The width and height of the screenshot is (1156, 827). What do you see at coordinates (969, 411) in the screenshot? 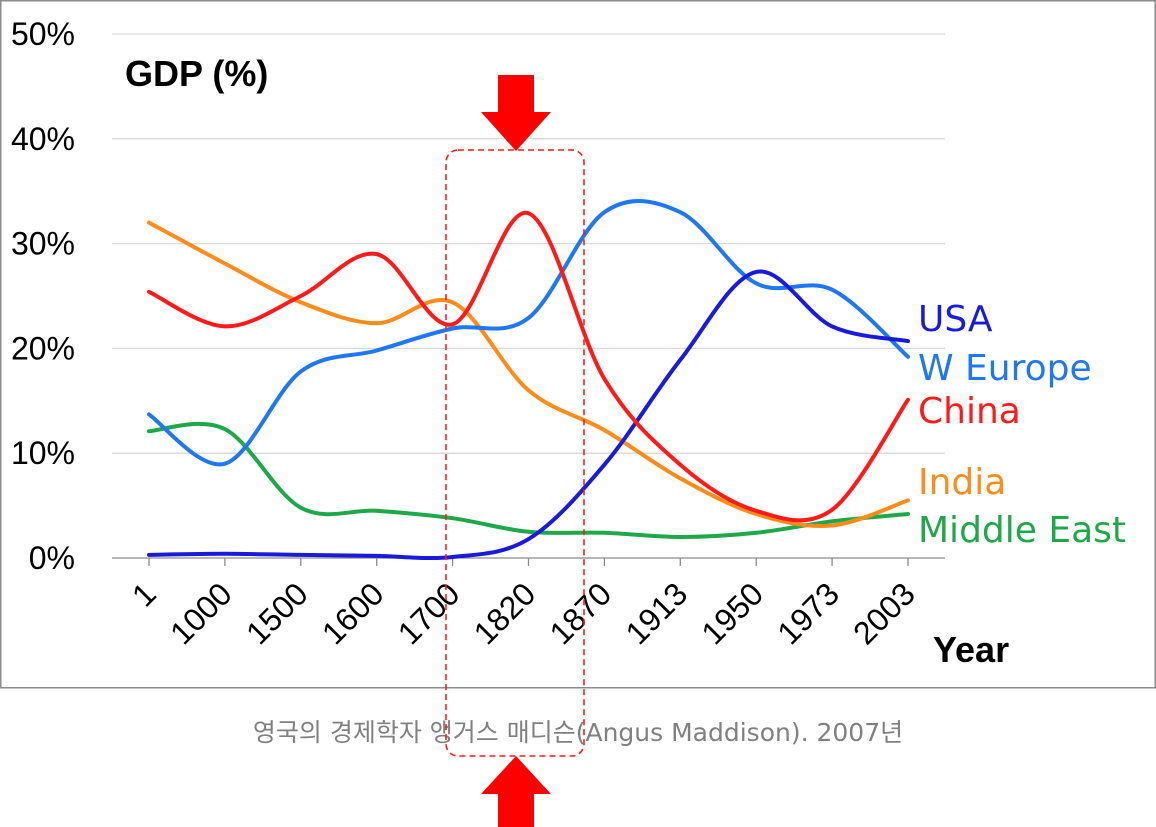
I see `legend-label-china: China` at bounding box center [969, 411].